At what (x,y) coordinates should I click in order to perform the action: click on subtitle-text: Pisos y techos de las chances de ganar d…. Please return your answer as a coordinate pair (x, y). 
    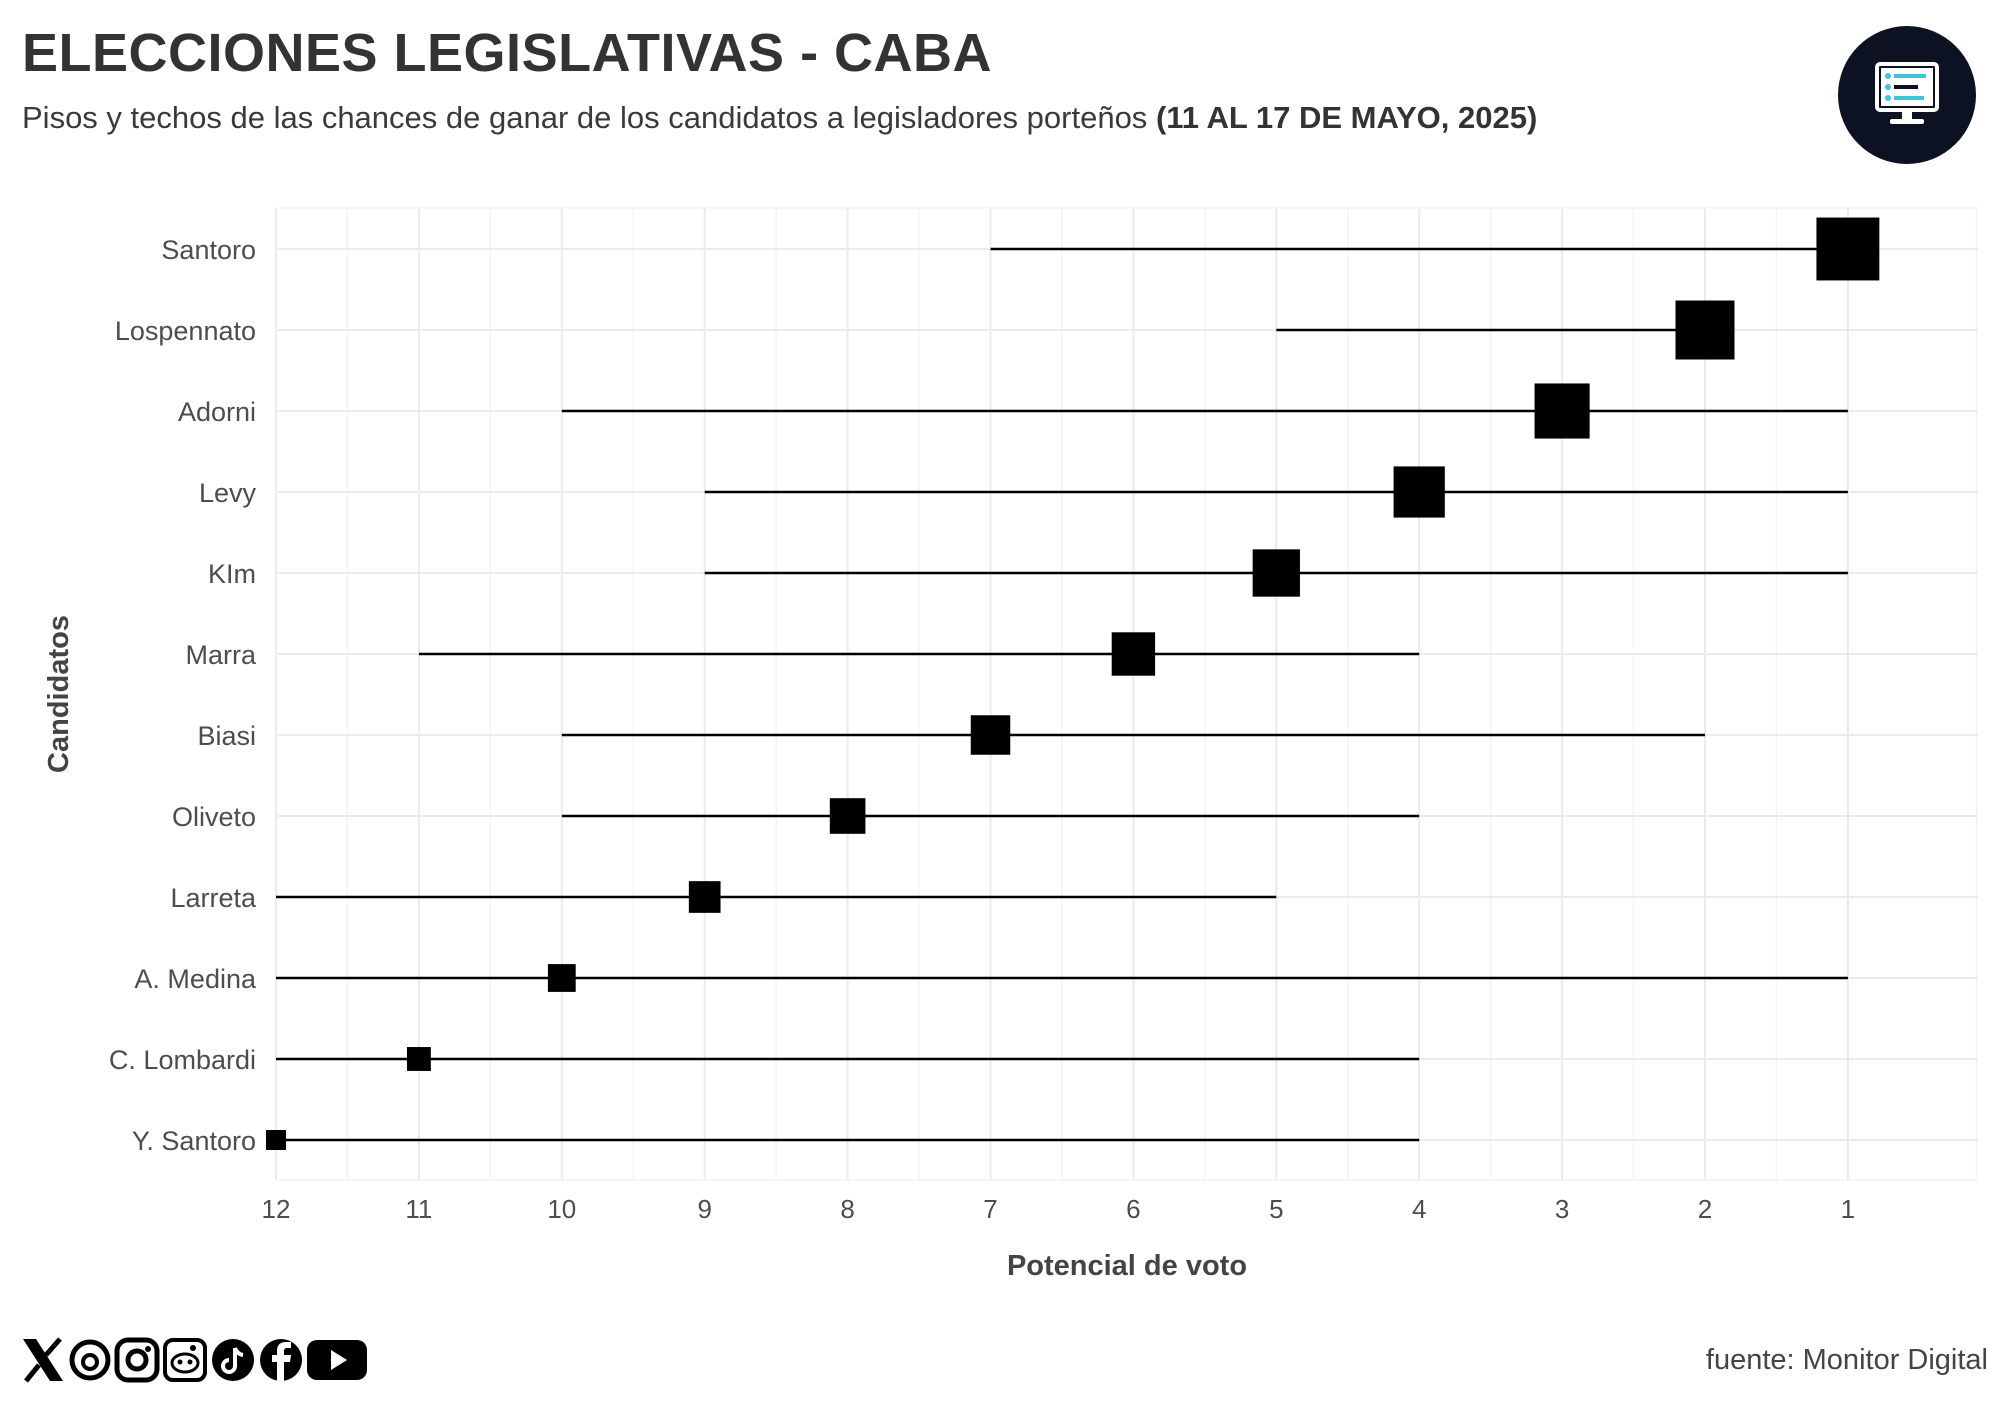
    Looking at the image, I should click on (585, 117).